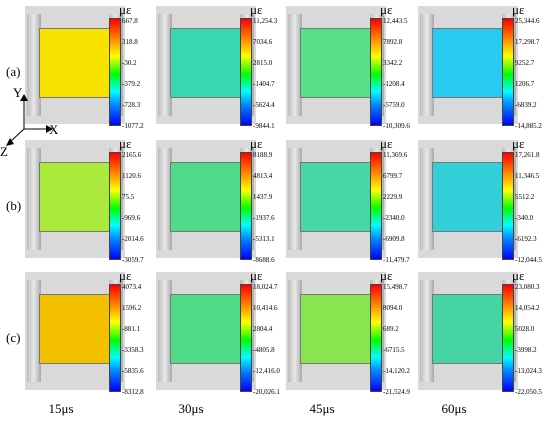 The height and width of the screenshot is (426, 550). What do you see at coordinates (263, 176) in the screenshot?
I see `colorbar-tick-label: 4813.4` at bounding box center [263, 176].